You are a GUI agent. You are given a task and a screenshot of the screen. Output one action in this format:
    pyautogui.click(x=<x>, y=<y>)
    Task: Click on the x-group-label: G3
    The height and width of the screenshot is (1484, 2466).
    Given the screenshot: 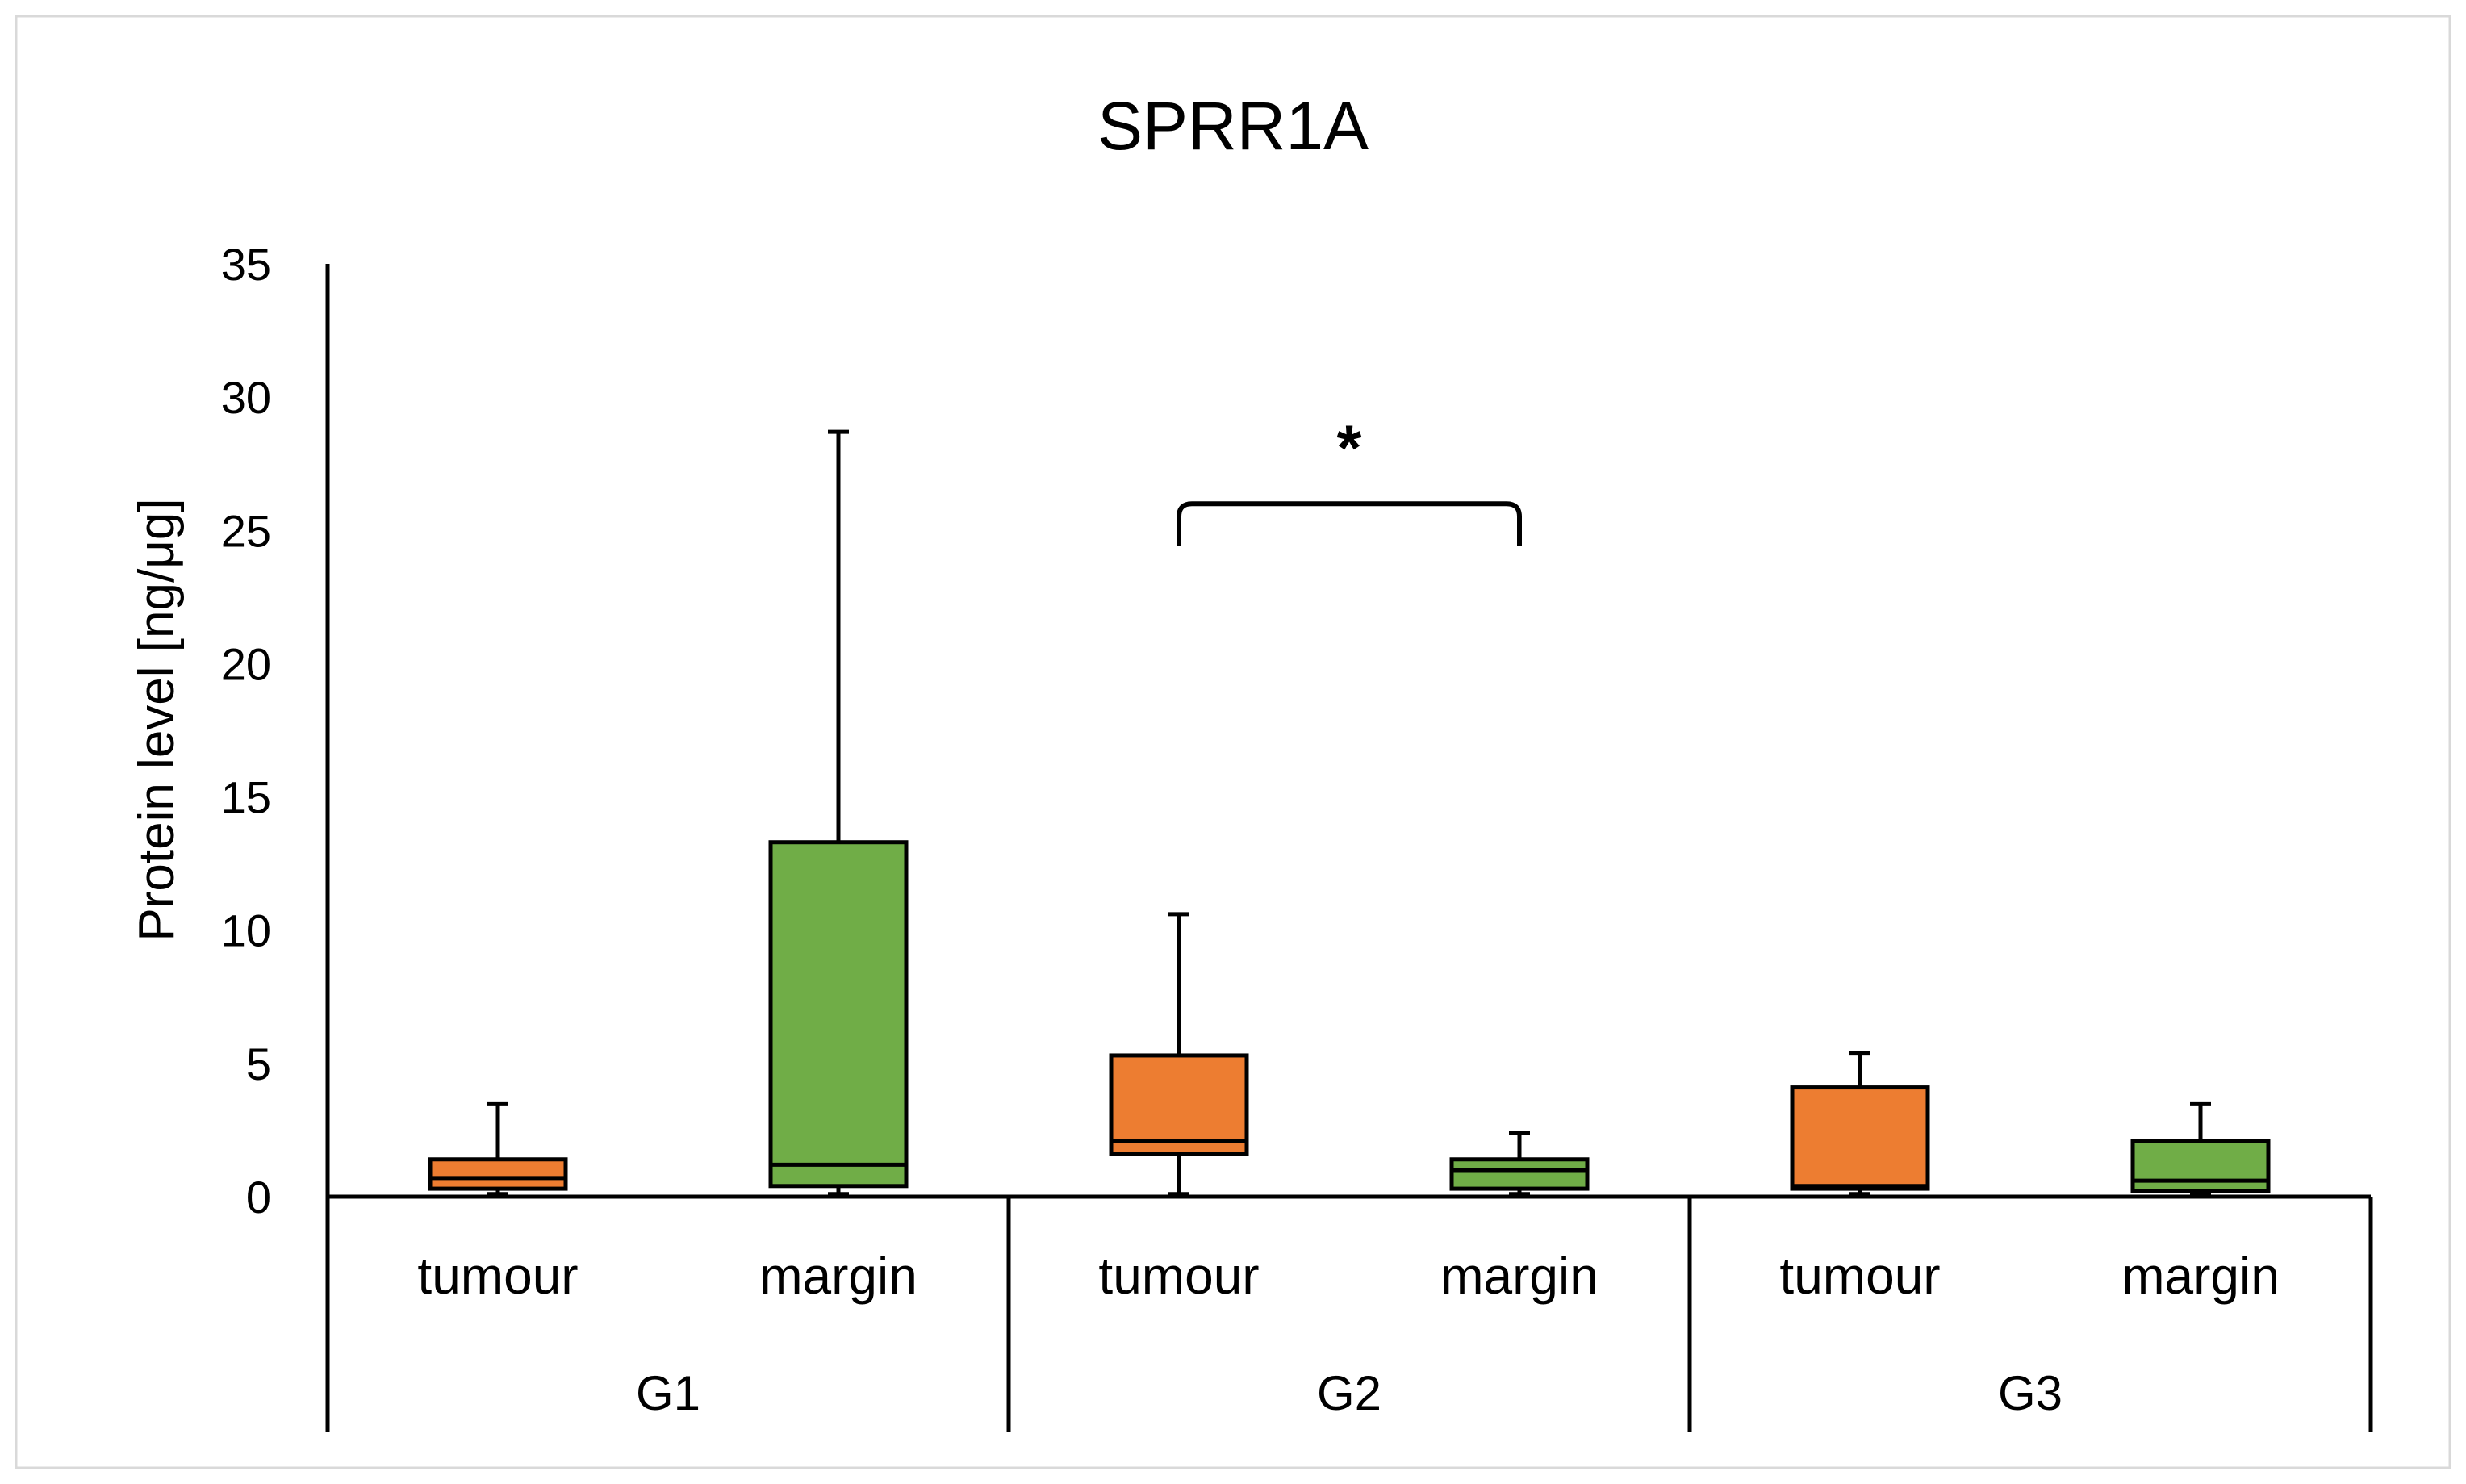 What is the action you would take?
    pyautogui.click(x=2030, y=1393)
    